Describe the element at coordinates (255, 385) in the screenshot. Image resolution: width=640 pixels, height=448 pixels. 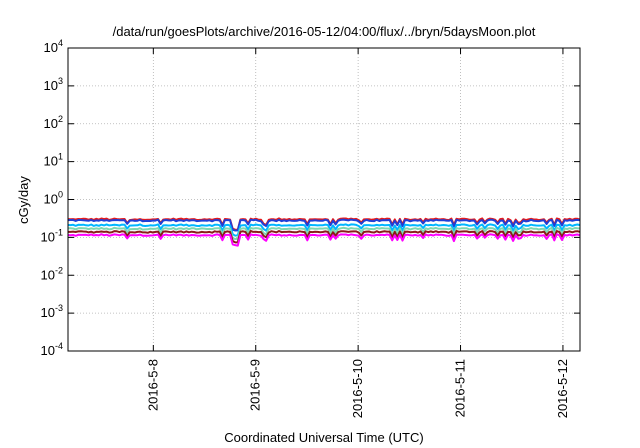
I see `x-tick-label: 2016-5-9` at that location.